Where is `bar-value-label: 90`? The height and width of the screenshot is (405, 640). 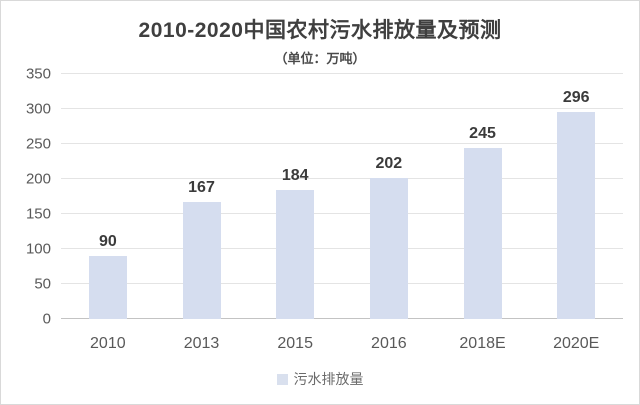
bar-value-label: 90 is located at coordinates (107, 241).